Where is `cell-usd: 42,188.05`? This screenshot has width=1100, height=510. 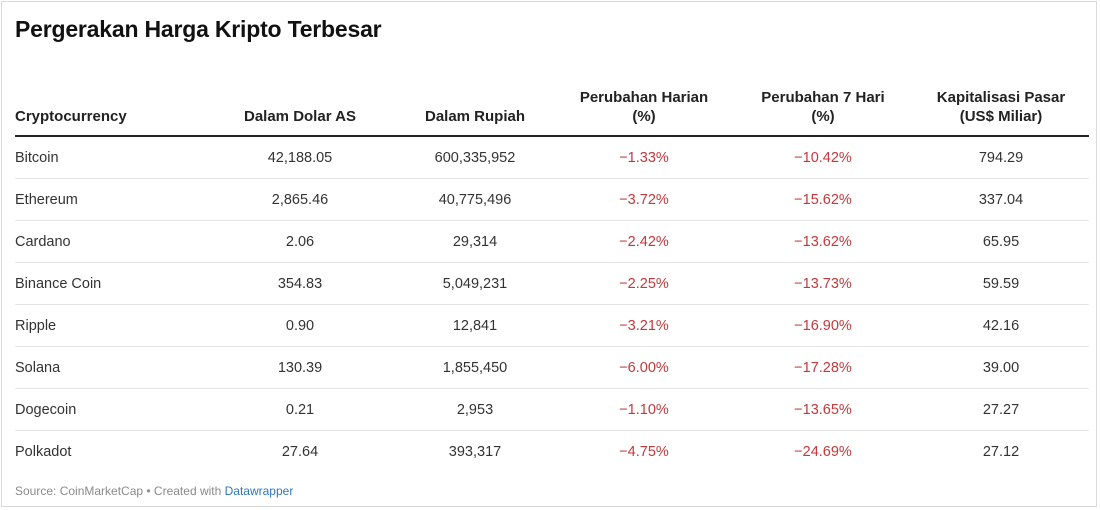
cell-usd: 42,188.05 is located at coordinates (300, 157).